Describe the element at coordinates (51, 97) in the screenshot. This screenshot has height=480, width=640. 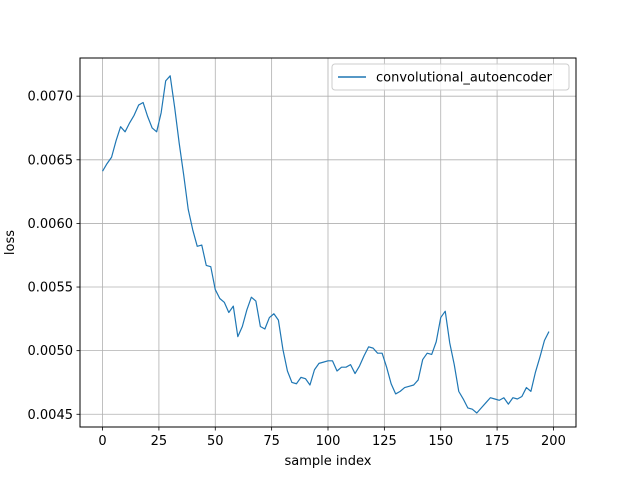
I see `y-tick-label: 0.0070` at that location.